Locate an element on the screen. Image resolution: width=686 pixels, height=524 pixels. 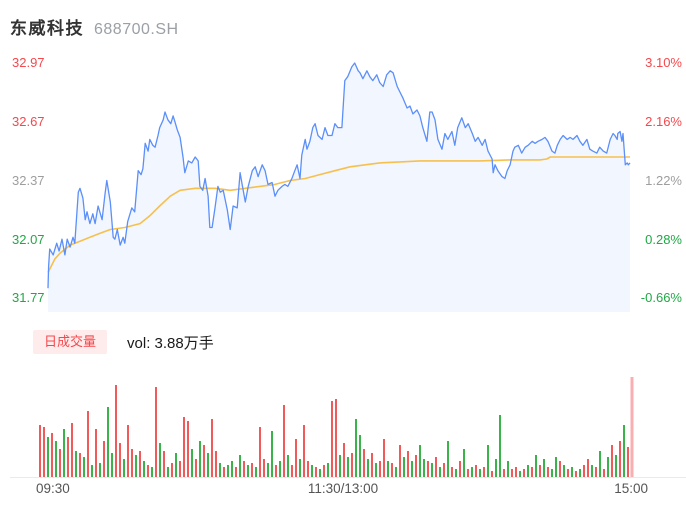
stock-code: 688700.SH is located at coordinates (136, 29).